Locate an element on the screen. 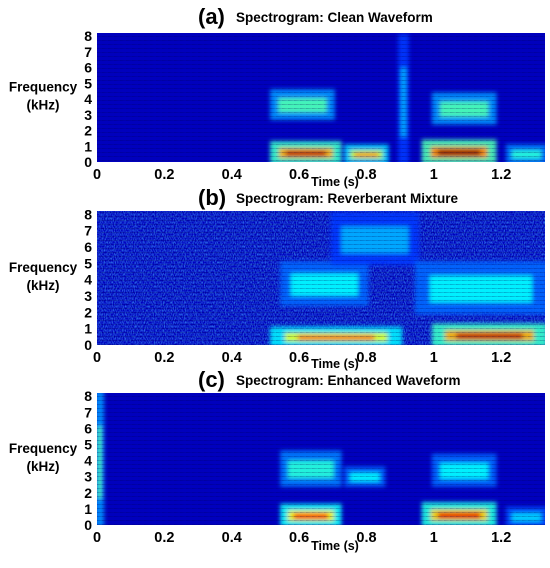  panel-label: (a) is located at coordinates (211, 16).